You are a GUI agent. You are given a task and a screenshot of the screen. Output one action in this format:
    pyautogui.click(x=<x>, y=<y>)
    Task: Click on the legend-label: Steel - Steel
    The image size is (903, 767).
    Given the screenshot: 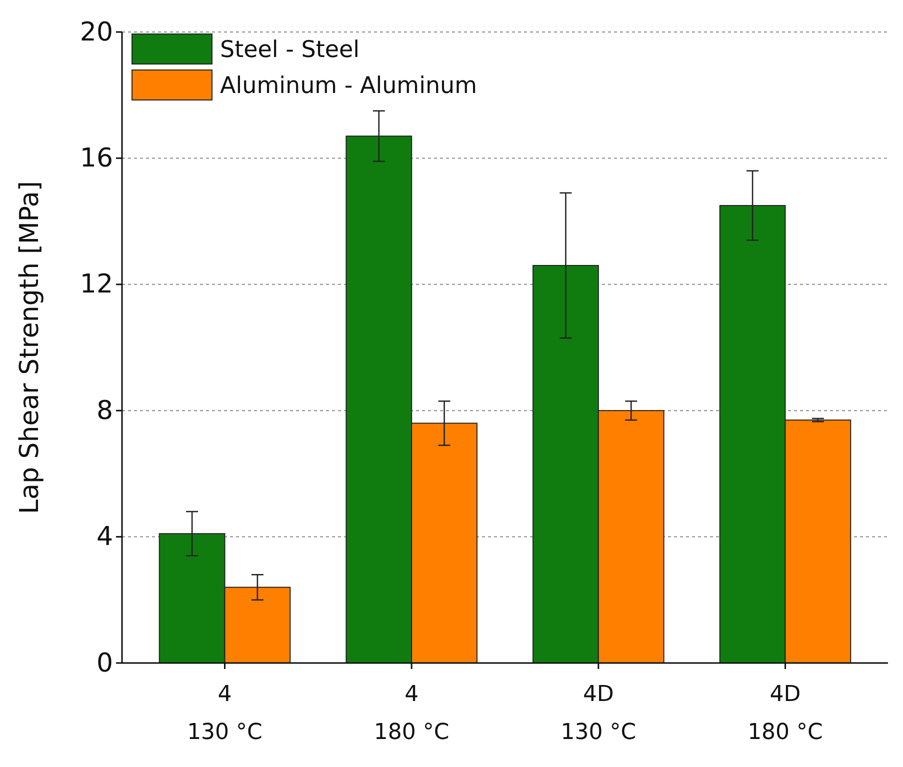 What is the action you would take?
    pyautogui.click(x=290, y=50)
    